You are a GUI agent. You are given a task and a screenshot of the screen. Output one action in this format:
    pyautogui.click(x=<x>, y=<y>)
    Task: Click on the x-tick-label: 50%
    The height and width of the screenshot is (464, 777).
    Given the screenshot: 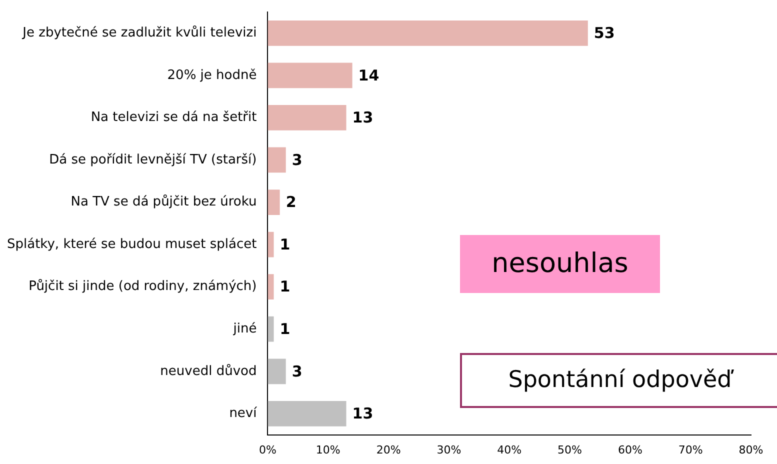 What is the action you would take?
    pyautogui.click(x=570, y=449)
    